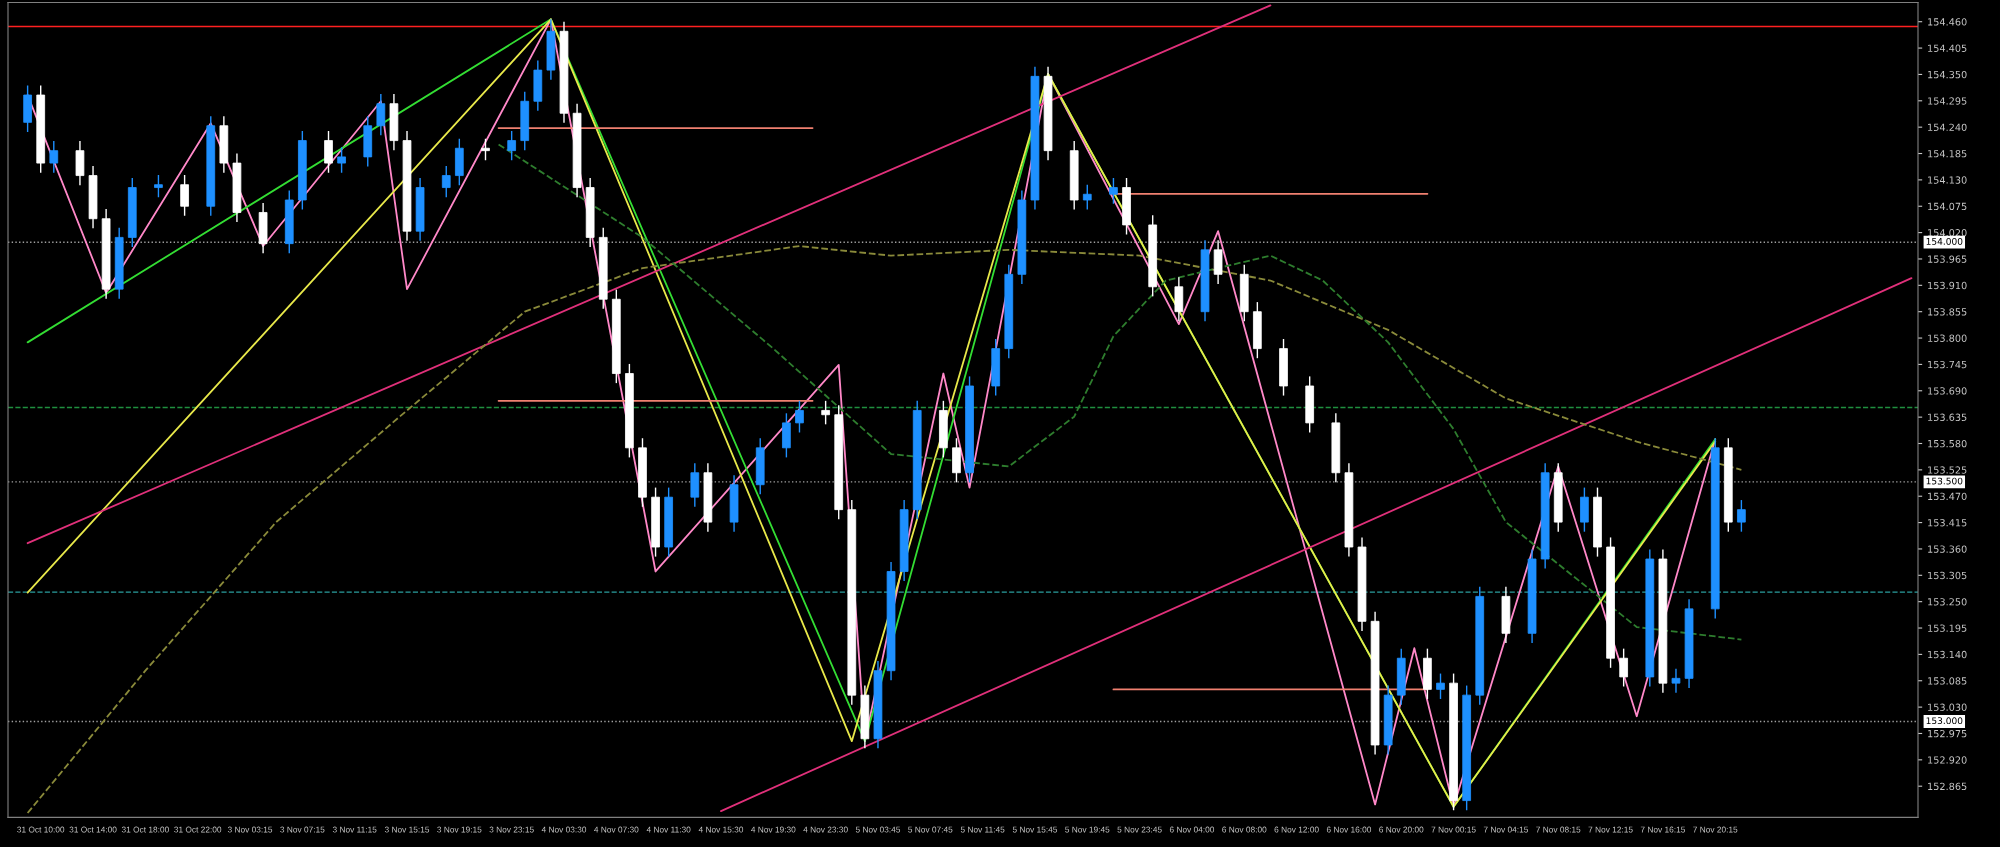 The image size is (2000, 847). What do you see at coordinates (354, 829) in the screenshot?
I see `x-tick-label: 3 Nov 11:15` at bounding box center [354, 829].